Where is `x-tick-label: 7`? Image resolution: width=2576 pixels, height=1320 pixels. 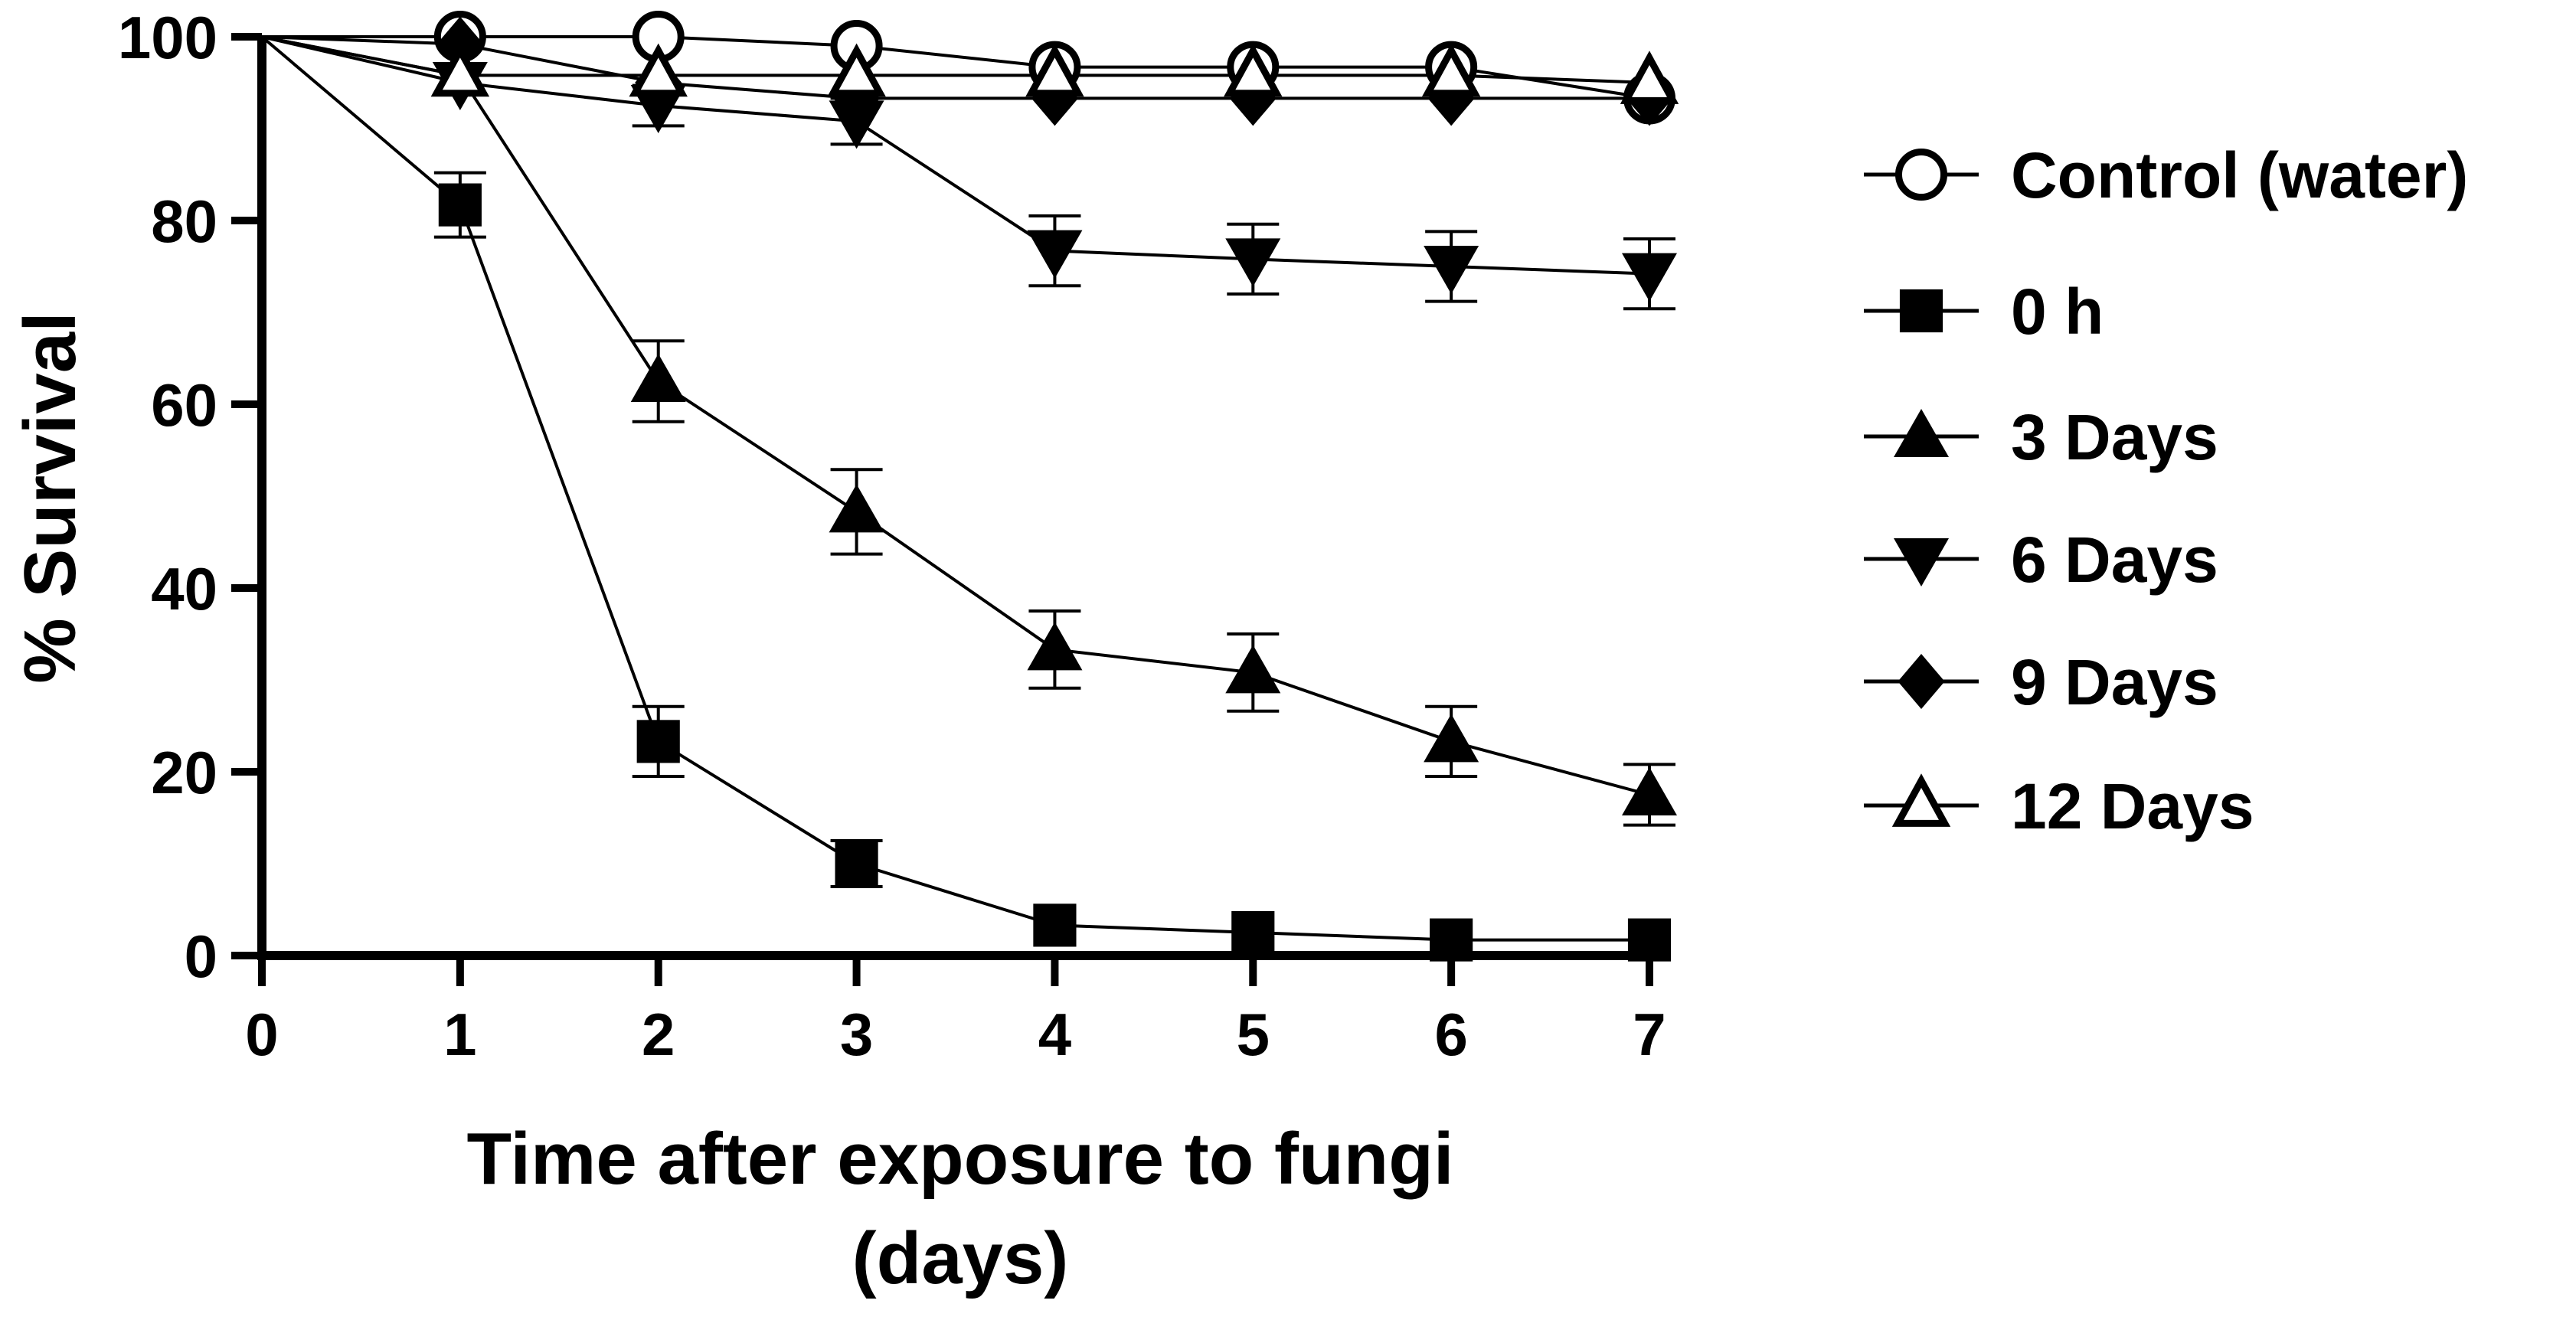 x-tick-label: 7 is located at coordinates (1649, 1034).